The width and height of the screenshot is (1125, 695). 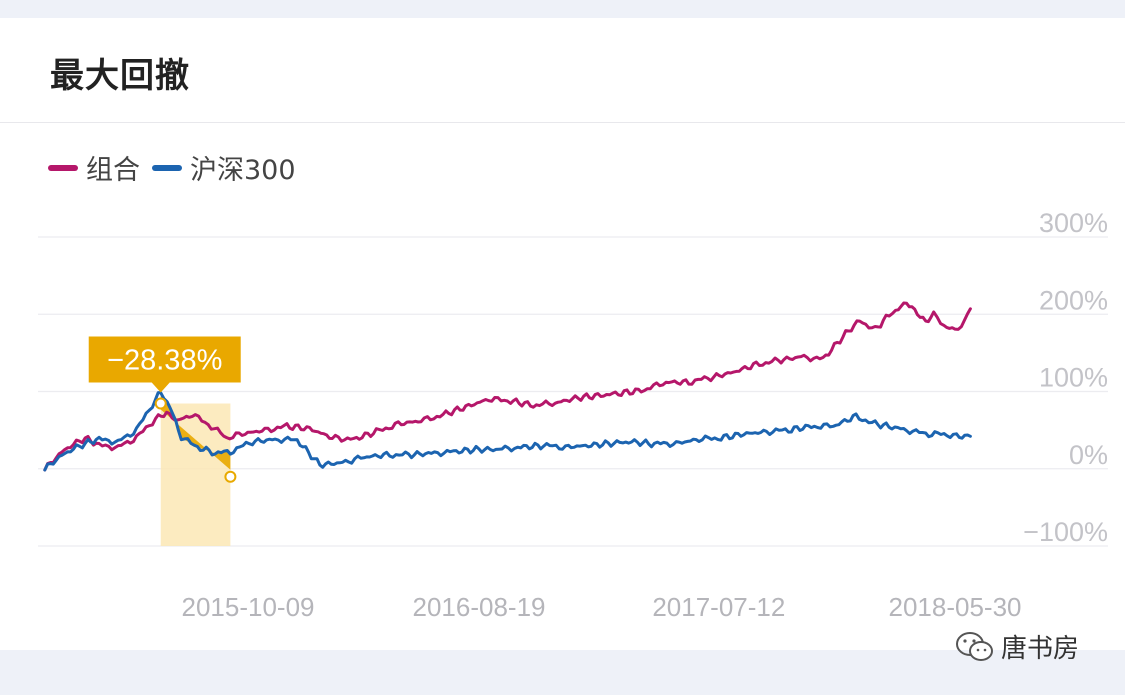 I want to click on y-tick-label: 300%, so click(x=1073, y=223).